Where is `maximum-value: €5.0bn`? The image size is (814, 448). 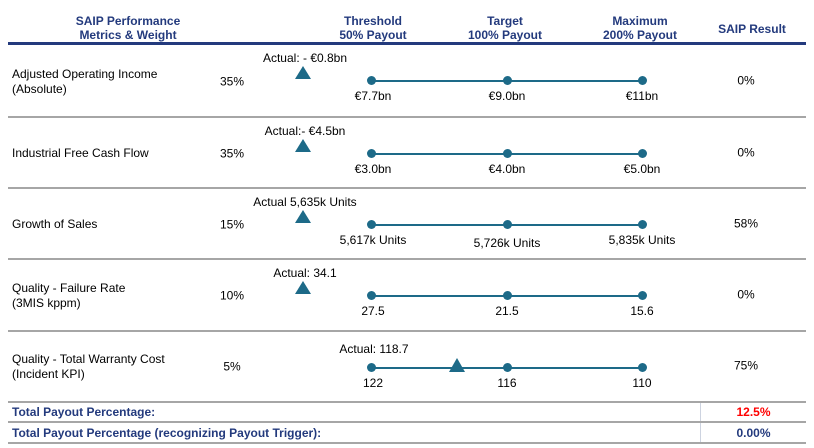
maximum-value: €5.0bn is located at coordinates (642, 169).